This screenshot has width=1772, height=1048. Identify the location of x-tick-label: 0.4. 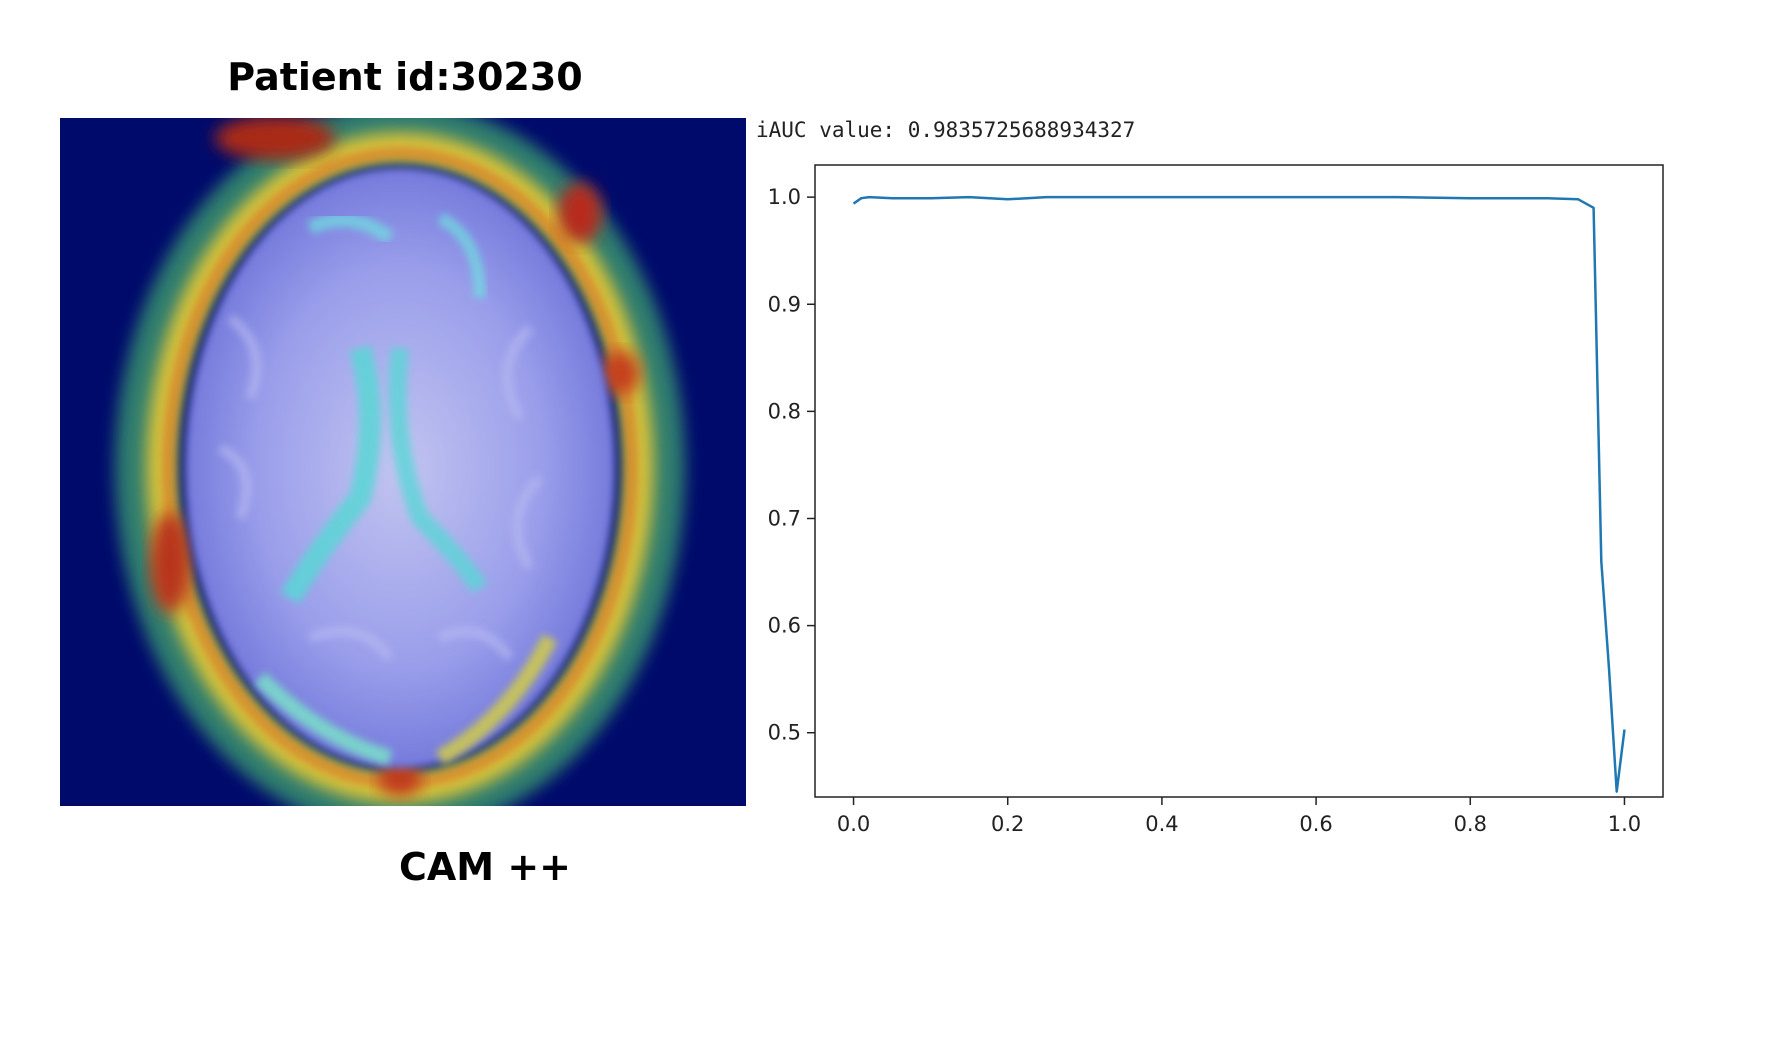
(1161, 824).